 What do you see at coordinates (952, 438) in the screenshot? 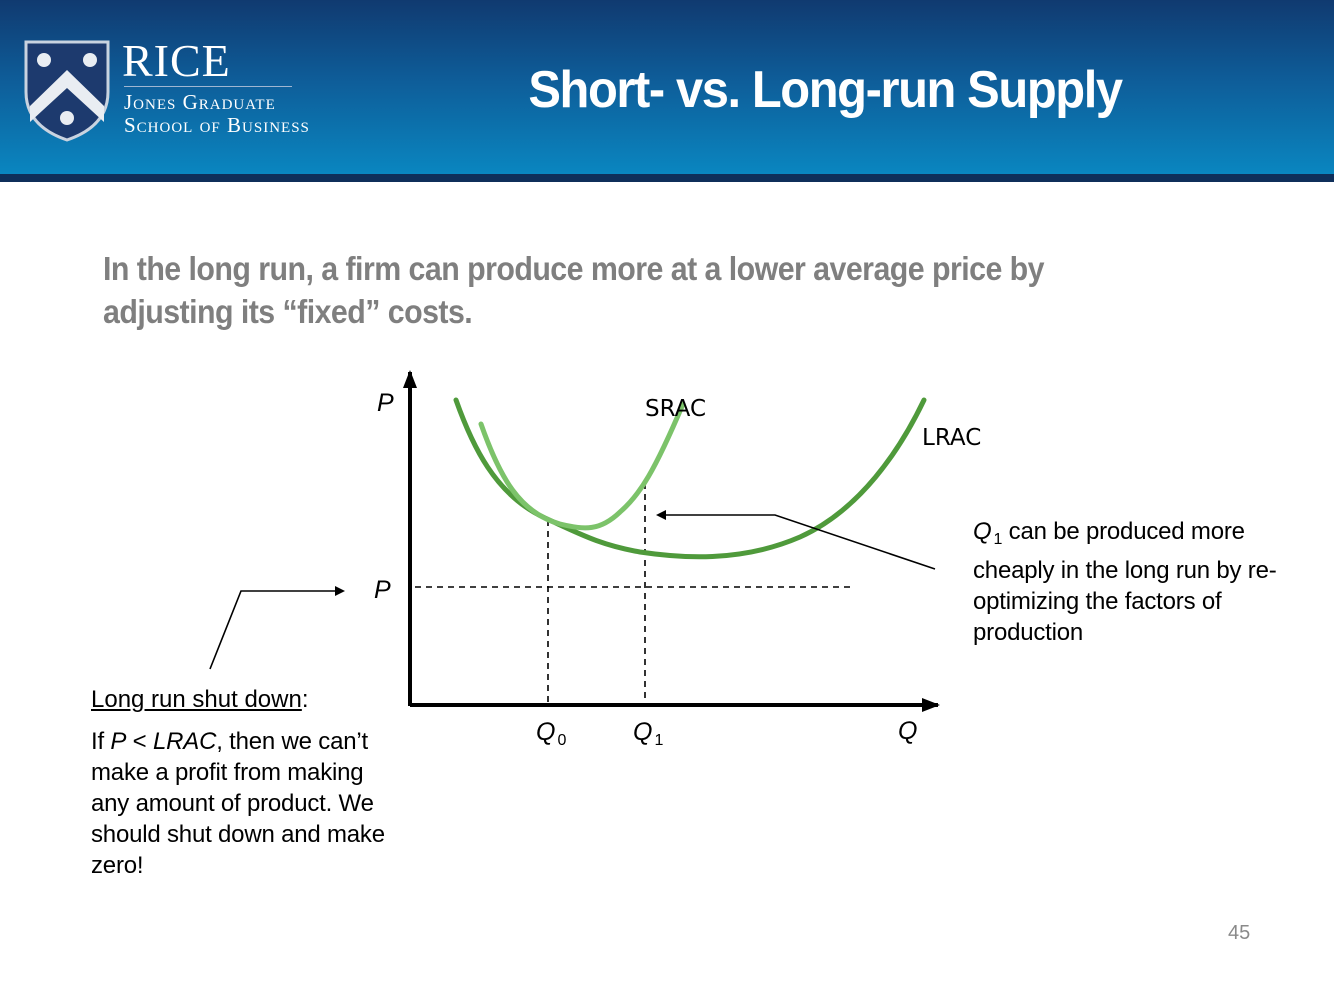
I see `lrac-label: LRAC` at bounding box center [952, 438].